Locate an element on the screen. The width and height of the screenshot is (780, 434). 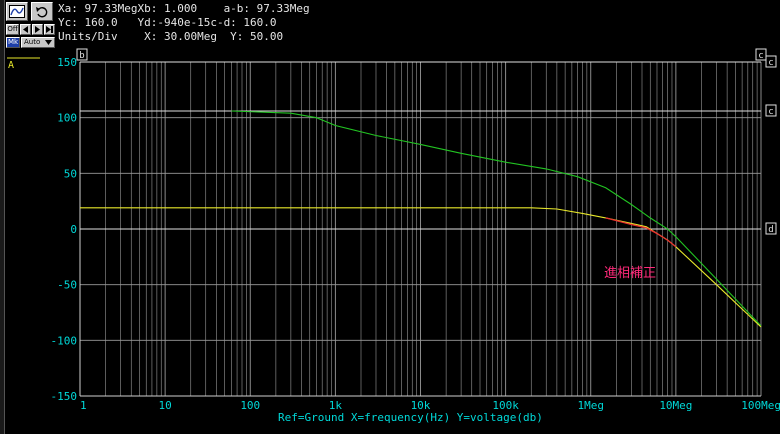
x-tick-label: 10Meg is located at coordinates (675, 405).